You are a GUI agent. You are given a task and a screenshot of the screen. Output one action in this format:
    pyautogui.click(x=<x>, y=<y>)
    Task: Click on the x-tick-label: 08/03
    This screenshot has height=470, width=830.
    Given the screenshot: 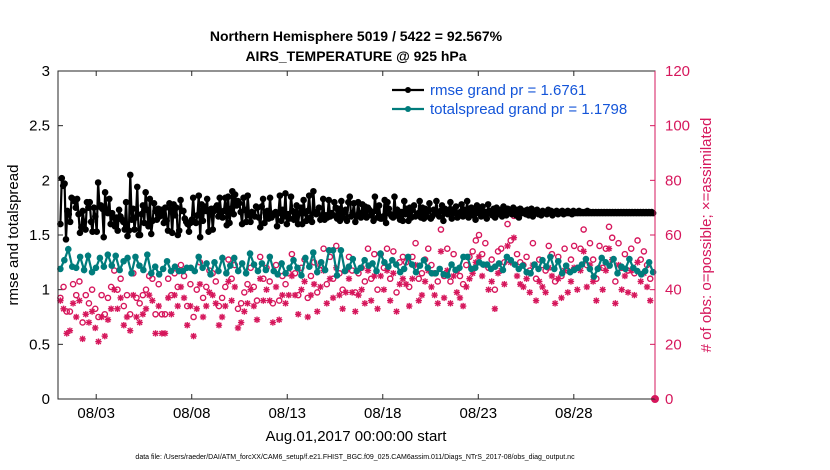 What is the action you would take?
    pyautogui.click(x=96, y=413)
    